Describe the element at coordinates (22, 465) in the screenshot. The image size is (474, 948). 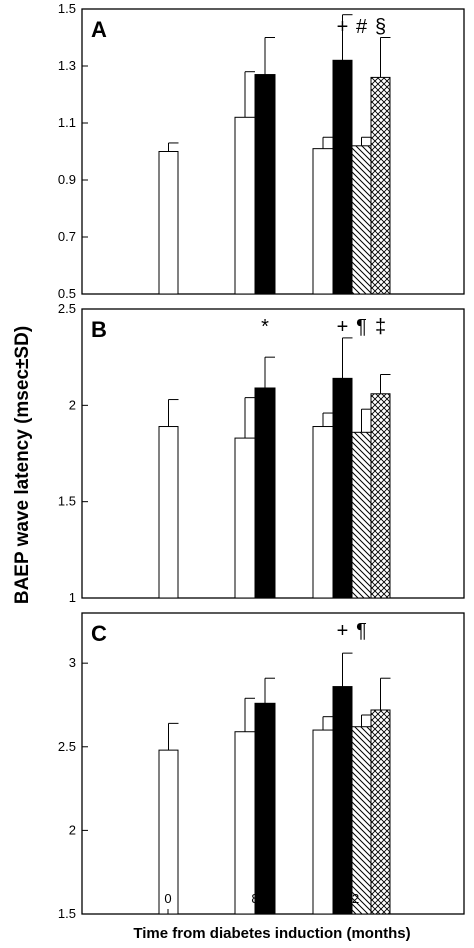
I see `y-axis-title: BAEP wave latency (msec±SD)` at that location.